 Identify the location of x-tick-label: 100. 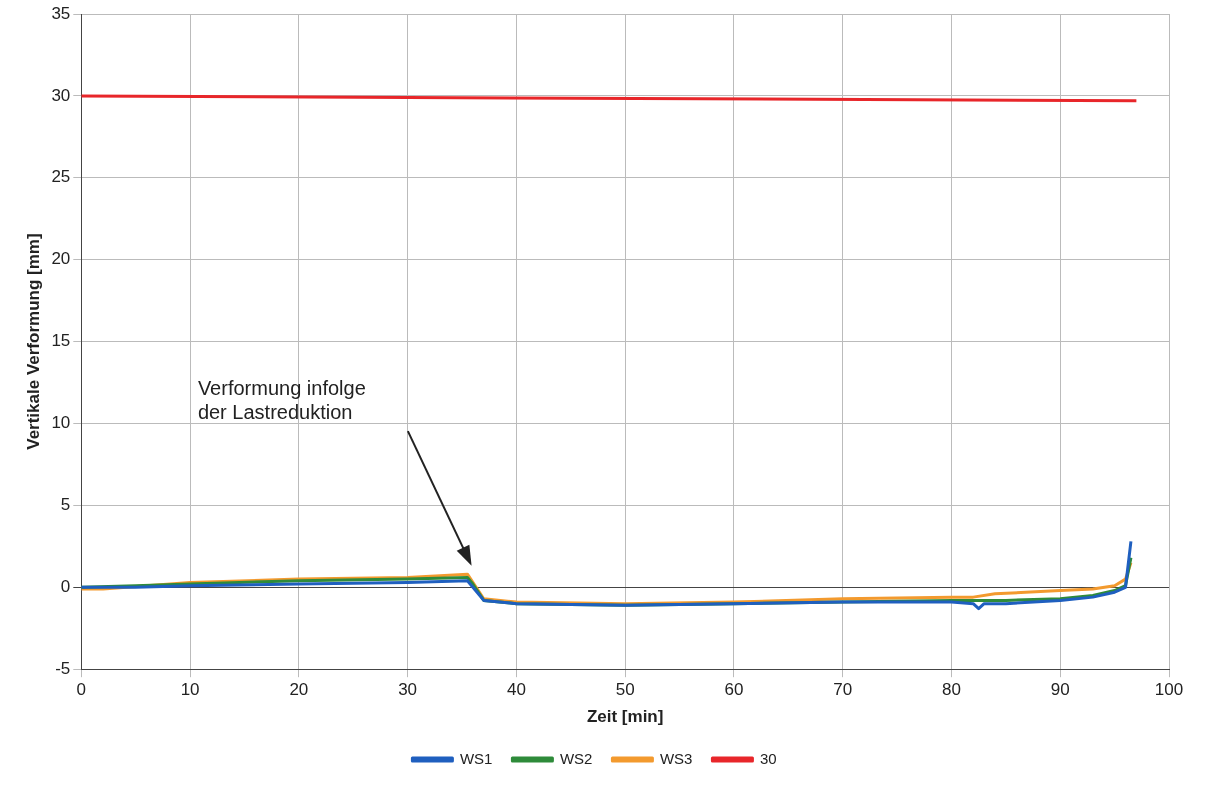
(1169, 690).